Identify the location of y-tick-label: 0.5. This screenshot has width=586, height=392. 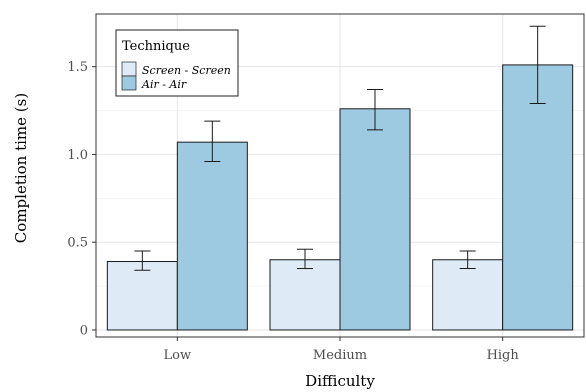
(77, 243).